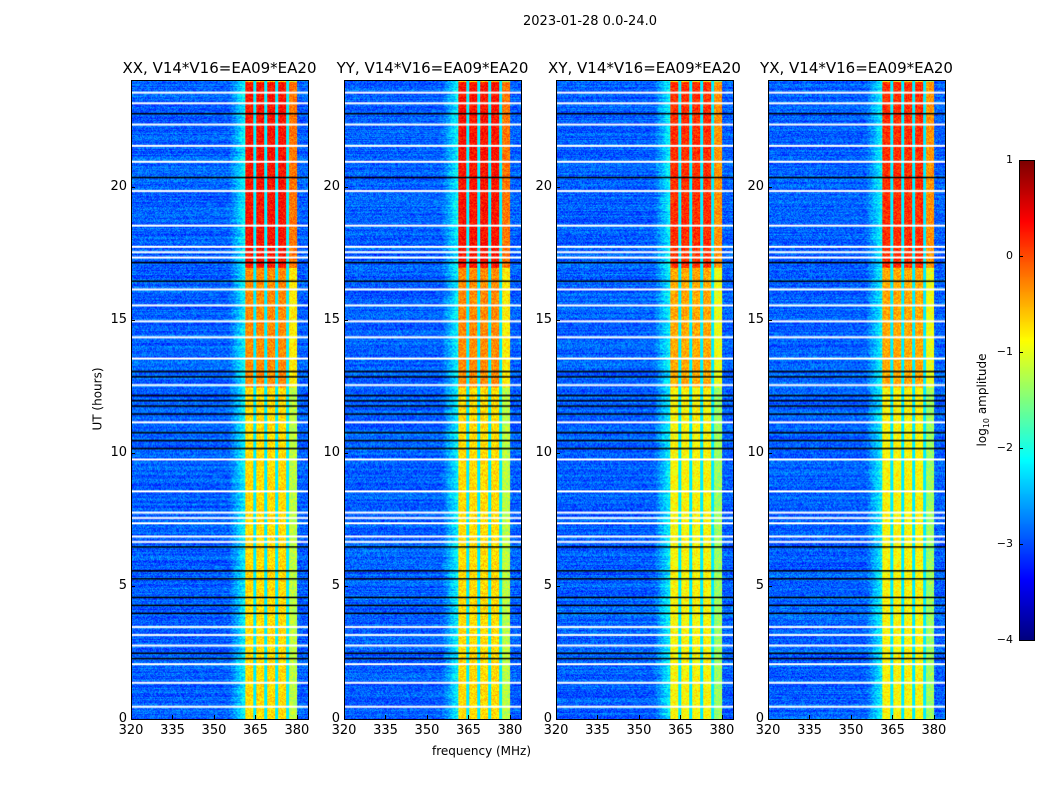  Describe the element at coordinates (981, 437) in the screenshot. I see `colorbar-label-log: log` at that location.